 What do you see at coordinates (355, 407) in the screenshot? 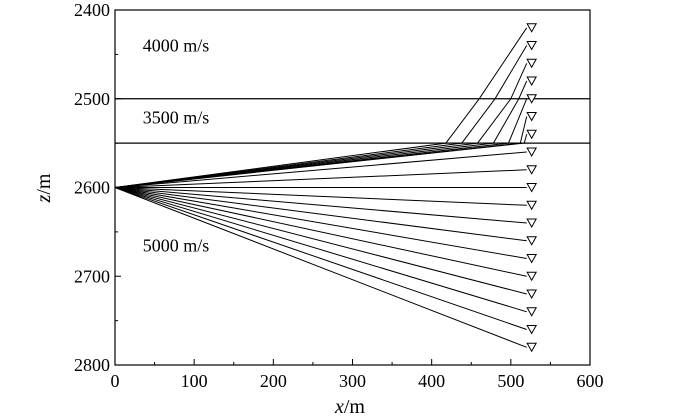
I see `x-axis-title-unit: /m` at bounding box center [355, 407].